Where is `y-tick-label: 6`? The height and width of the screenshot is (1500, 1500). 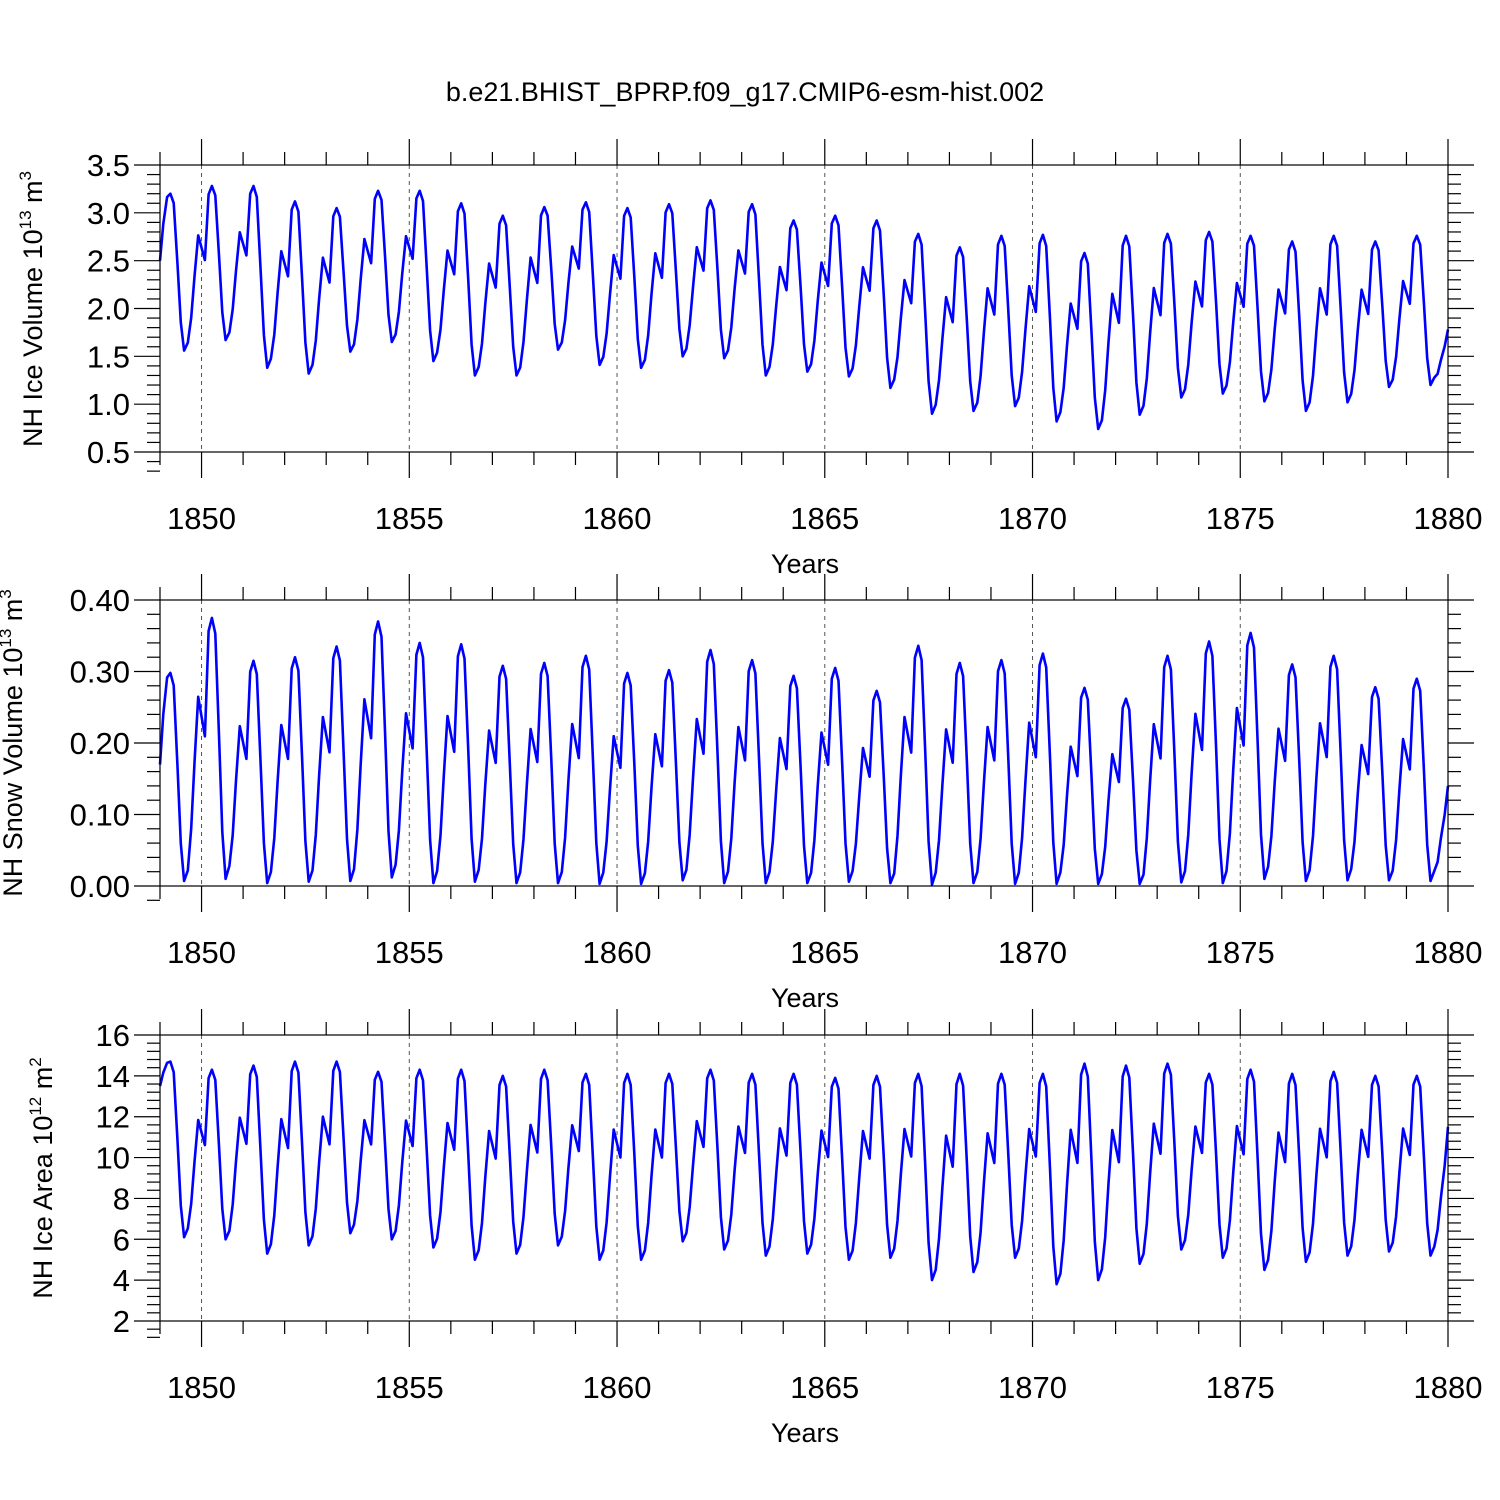 y-tick-label: 6 is located at coordinates (121, 1239).